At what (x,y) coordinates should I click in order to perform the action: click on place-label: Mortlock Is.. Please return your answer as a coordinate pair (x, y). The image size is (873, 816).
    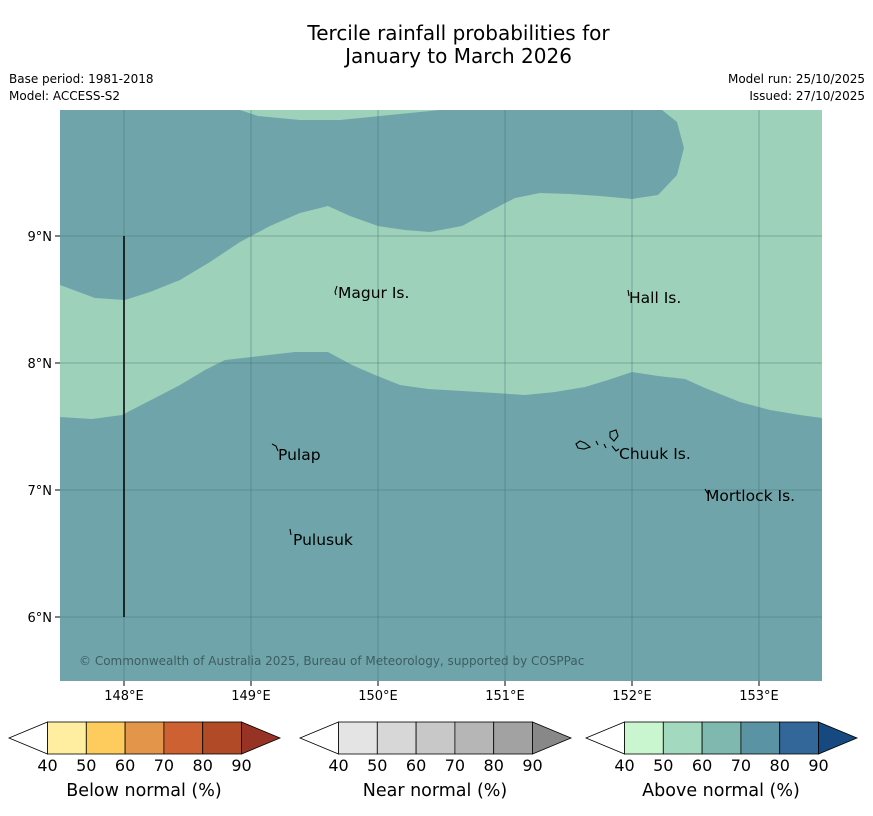
    Looking at the image, I should click on (750, 496).